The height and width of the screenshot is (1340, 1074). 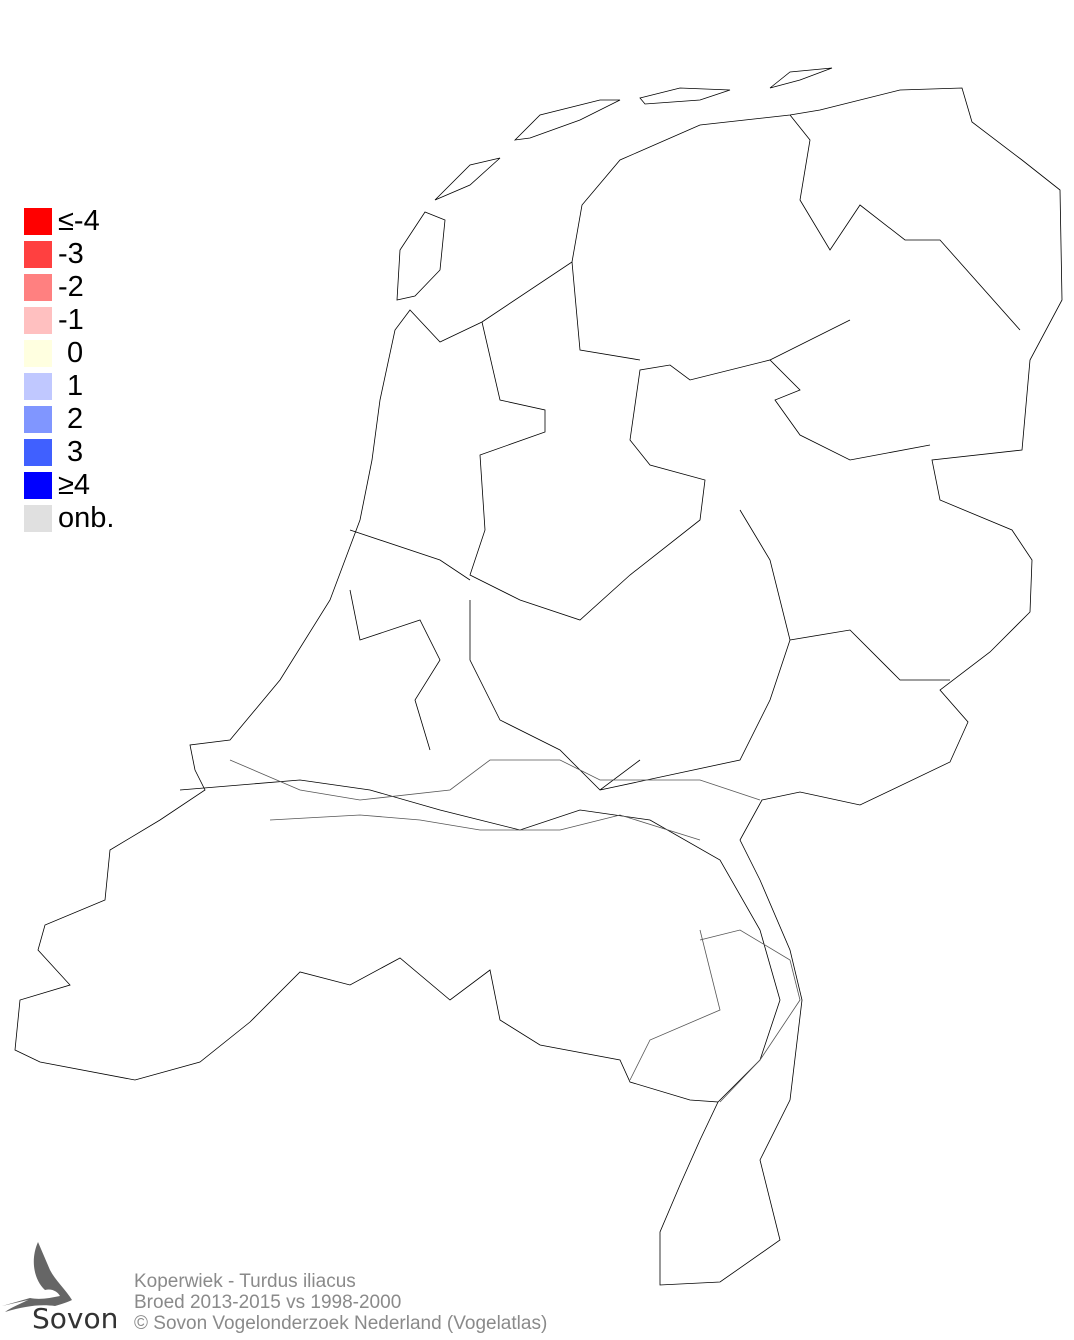 What do you see at coordinates (75, 452) in the screenshot?
I see `legend-label: 3` at bounding box center [75, 452].